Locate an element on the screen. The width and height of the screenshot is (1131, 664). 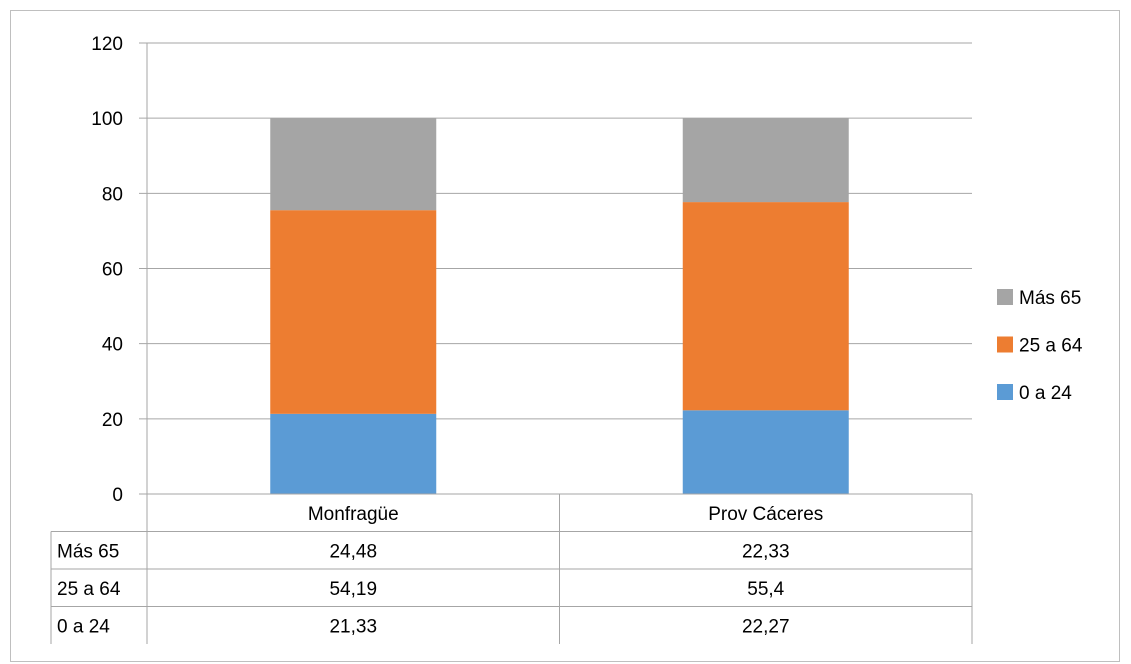
category-label: Monfragüe is located at coordinates (353, 514).